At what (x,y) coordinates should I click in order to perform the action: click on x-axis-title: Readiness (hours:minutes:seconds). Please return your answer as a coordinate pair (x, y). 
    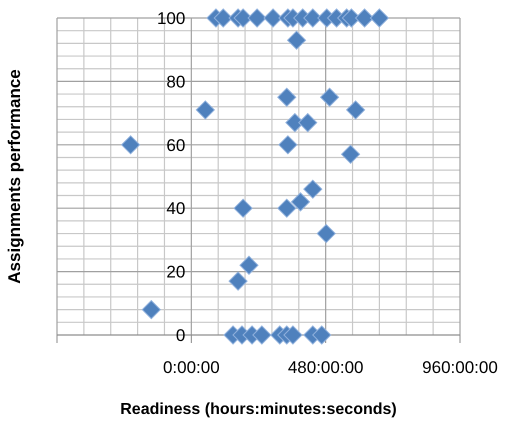
    Looking at the image, I should click on (258, 409).